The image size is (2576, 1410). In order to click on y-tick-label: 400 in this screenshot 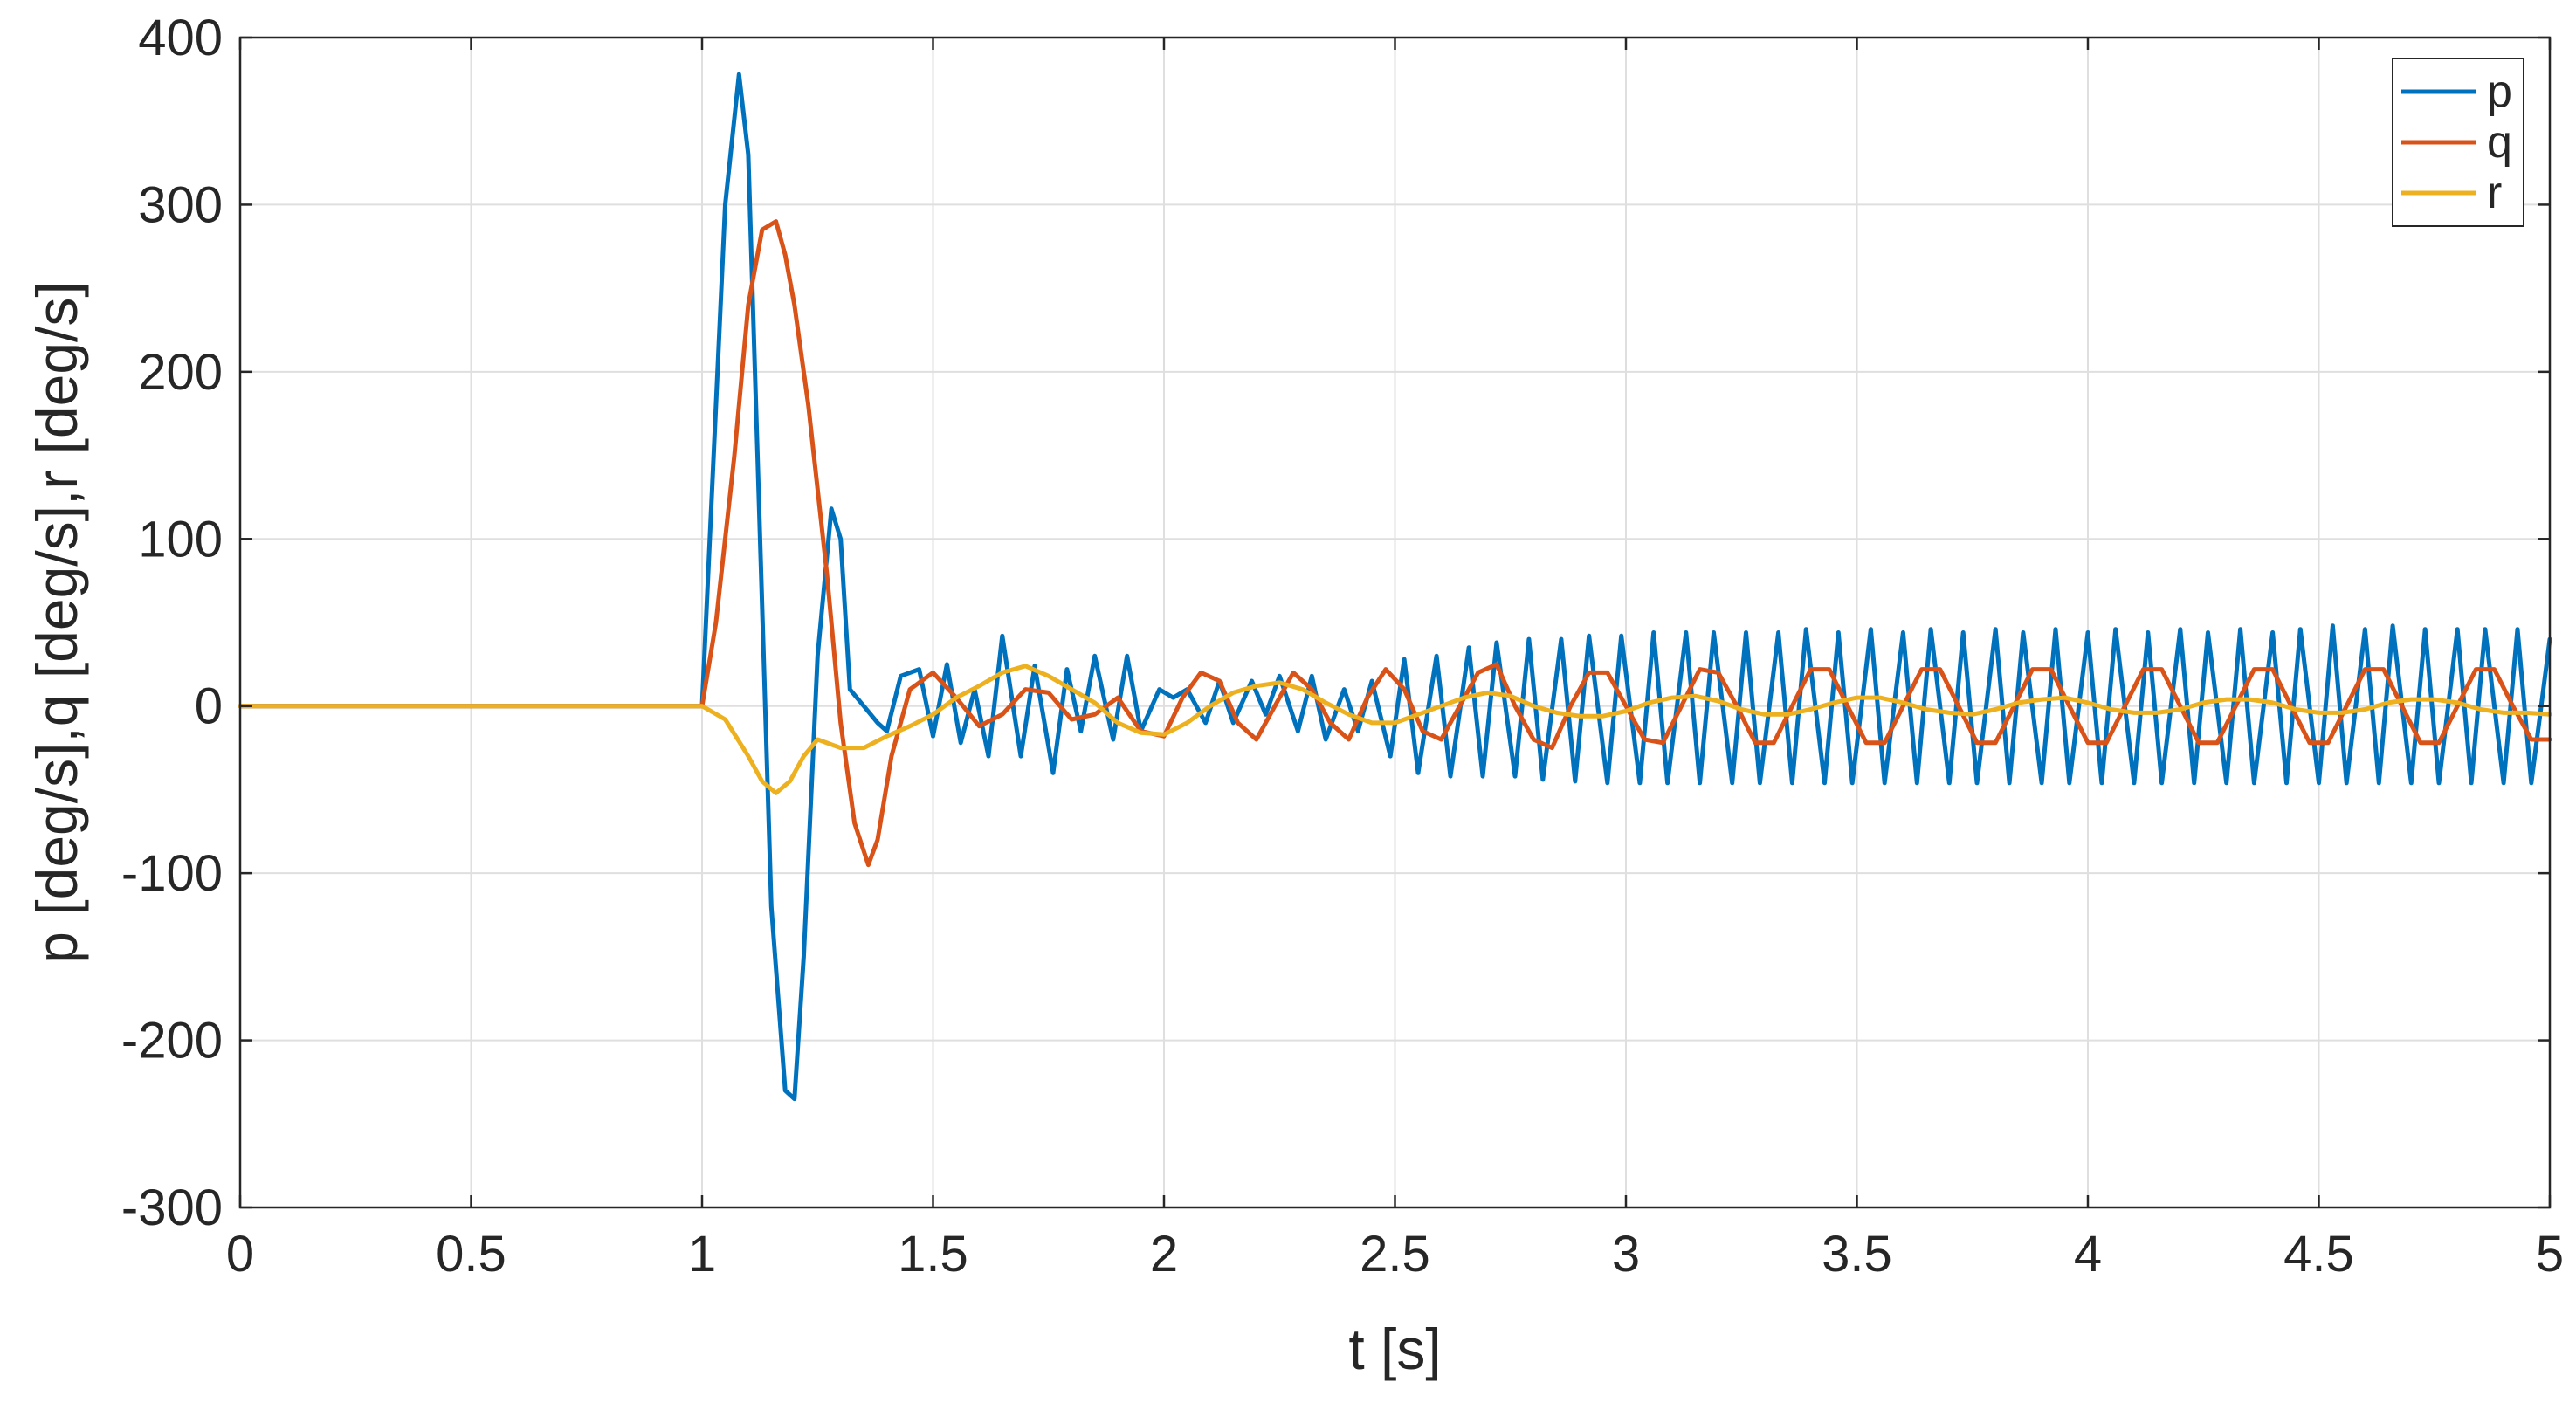, I will do `click(180, 38)`.